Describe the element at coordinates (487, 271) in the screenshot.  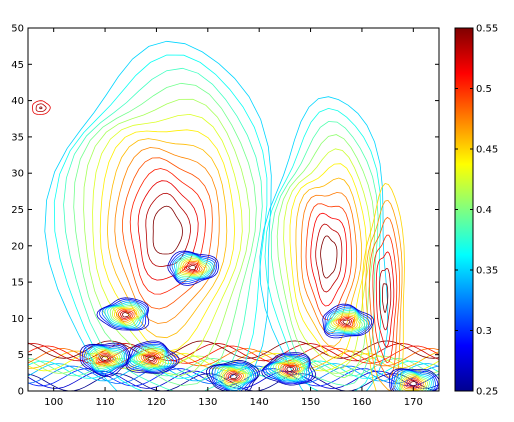
I see `colorbar-tick-label: 0.35` at that location.